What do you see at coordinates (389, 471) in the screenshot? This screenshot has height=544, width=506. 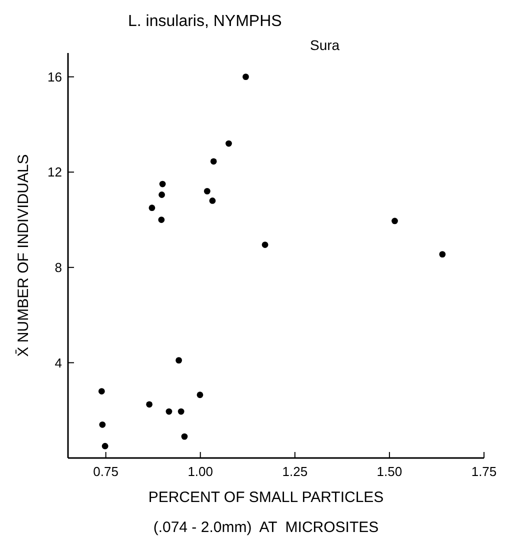 I see `x-tick-label: 1.50` at bounding box center [389, 471].